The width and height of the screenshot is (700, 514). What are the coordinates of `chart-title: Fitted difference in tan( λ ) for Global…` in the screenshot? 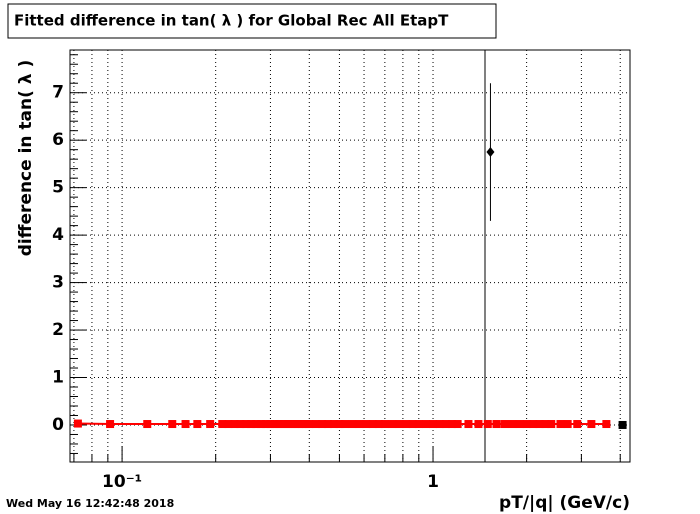 It's located at (231, 21).